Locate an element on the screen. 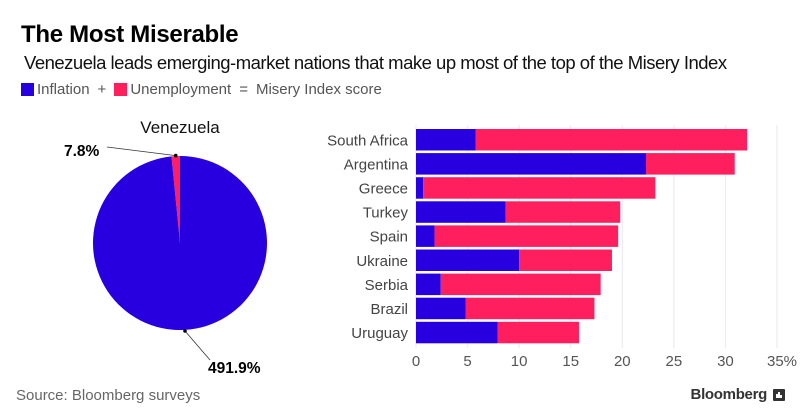 The height and width of the screenshot is (415, 805). x-tick-label: 15 is located at coordinates (570, 361).